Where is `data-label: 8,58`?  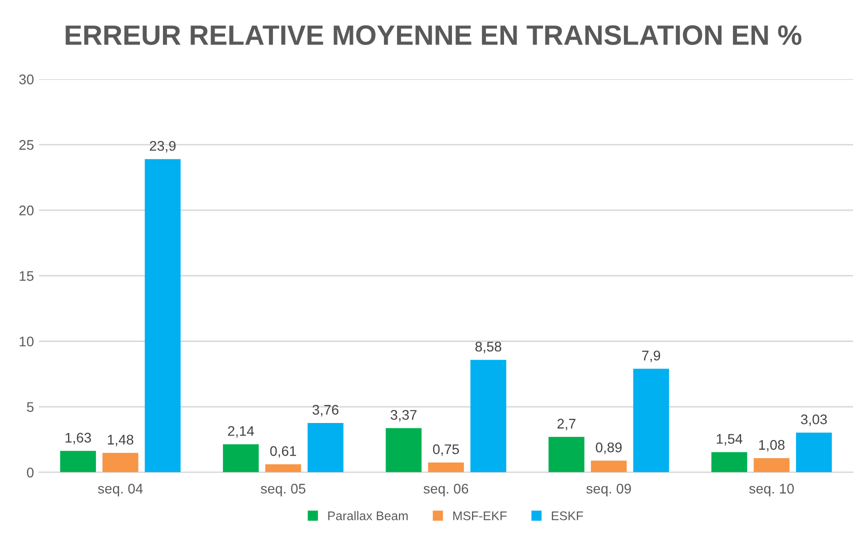
data-label: 8,58 is located at coordinates (488, 348).